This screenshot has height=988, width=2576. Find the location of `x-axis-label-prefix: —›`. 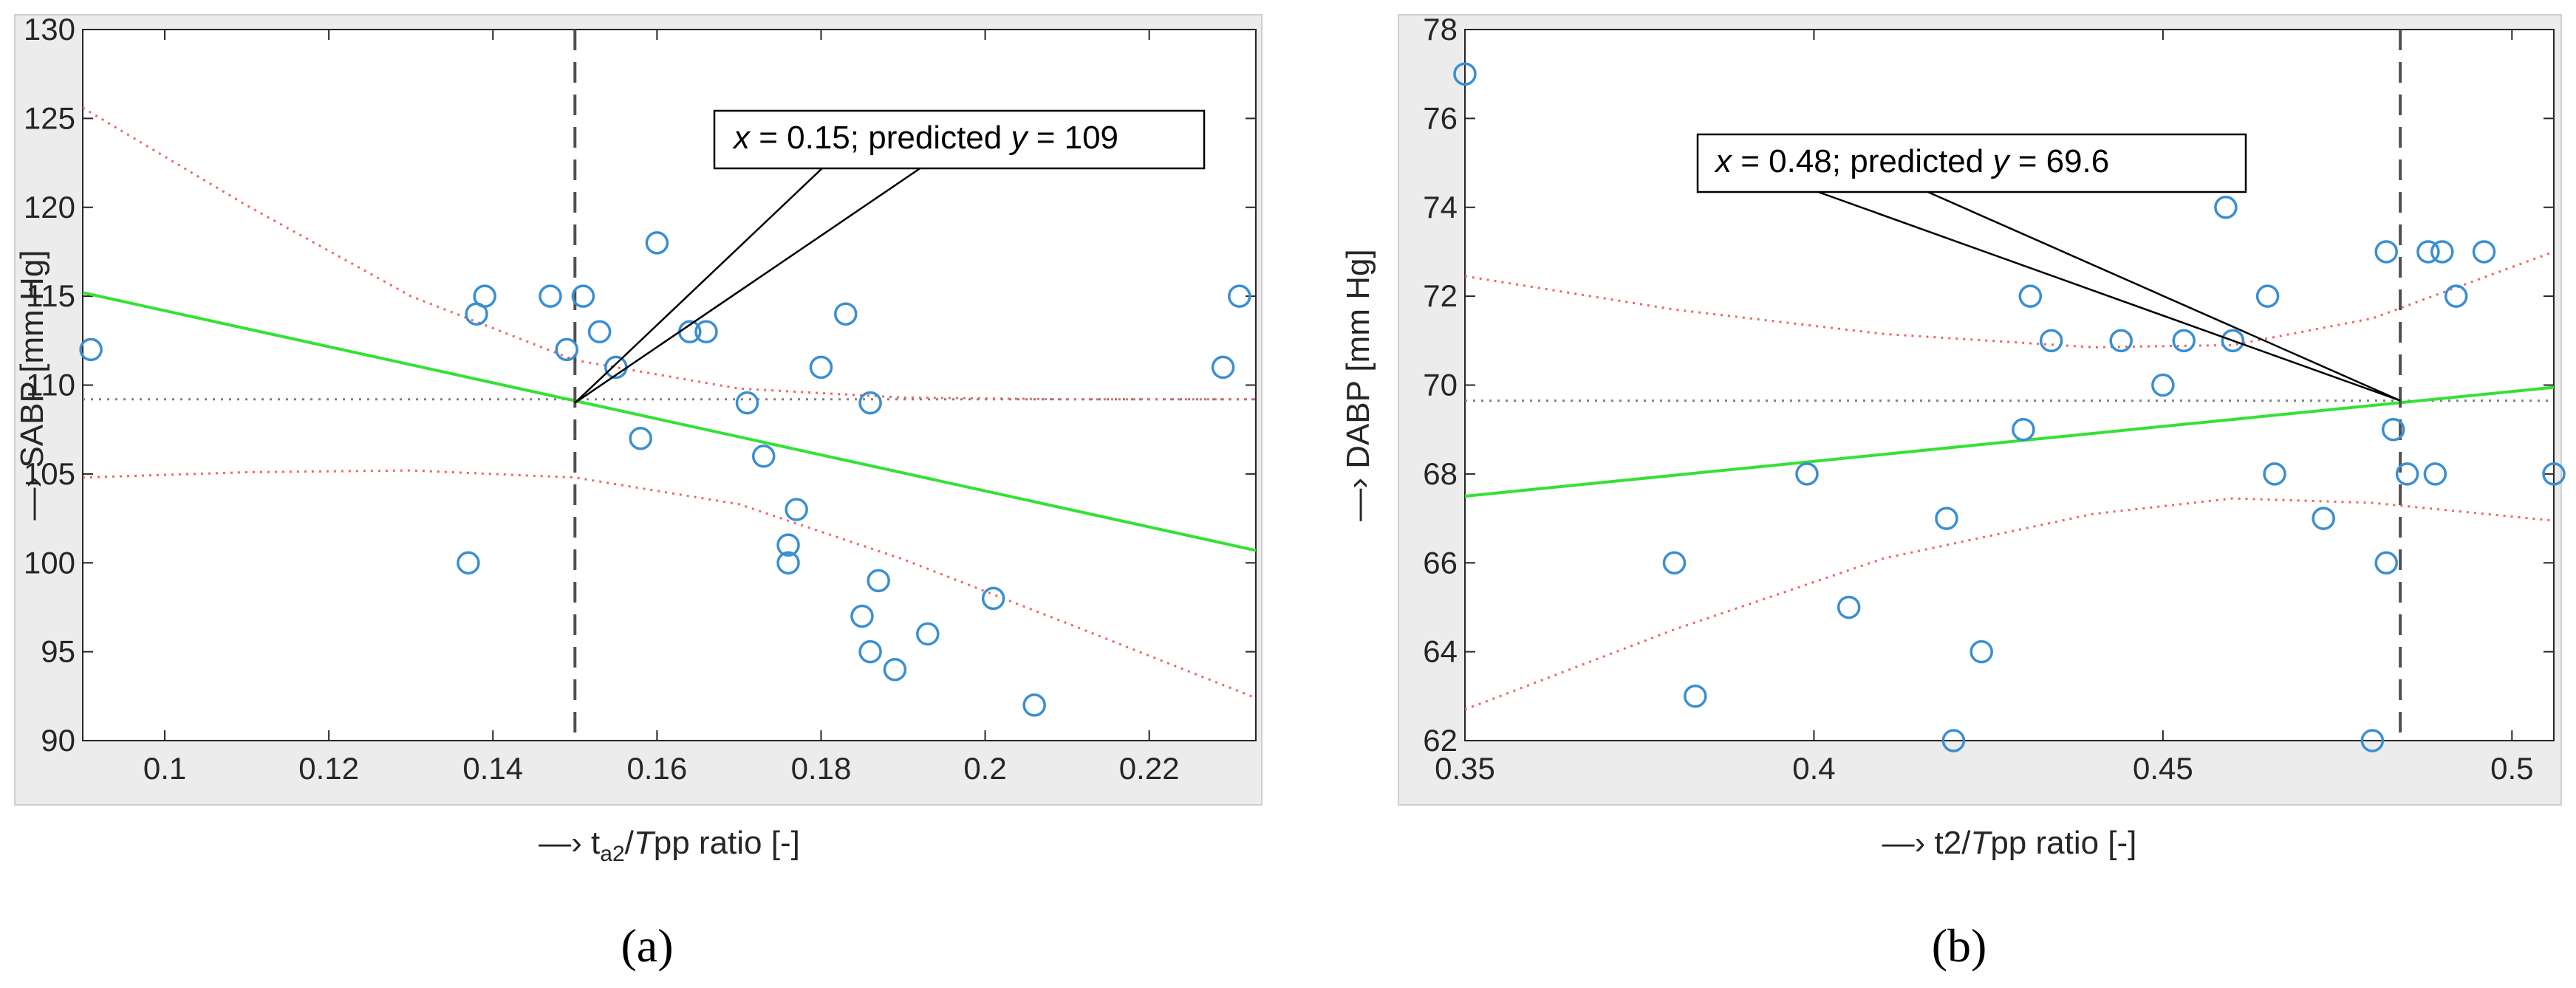

x-axis-label-prefix: —› is located at coordinates (1908, 843).